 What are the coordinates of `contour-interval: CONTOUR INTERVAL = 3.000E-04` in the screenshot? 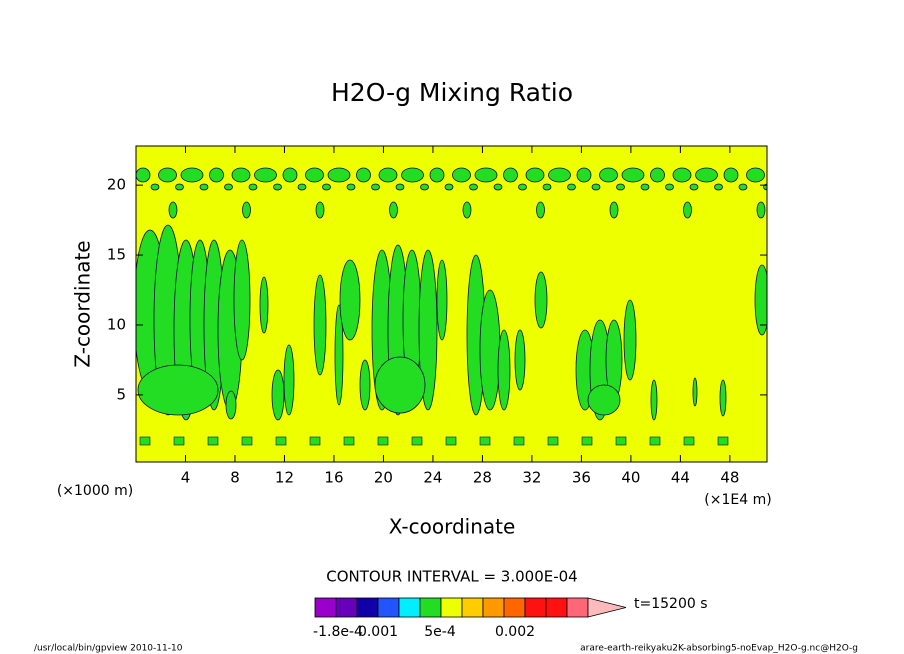 It's located at (451, 577).